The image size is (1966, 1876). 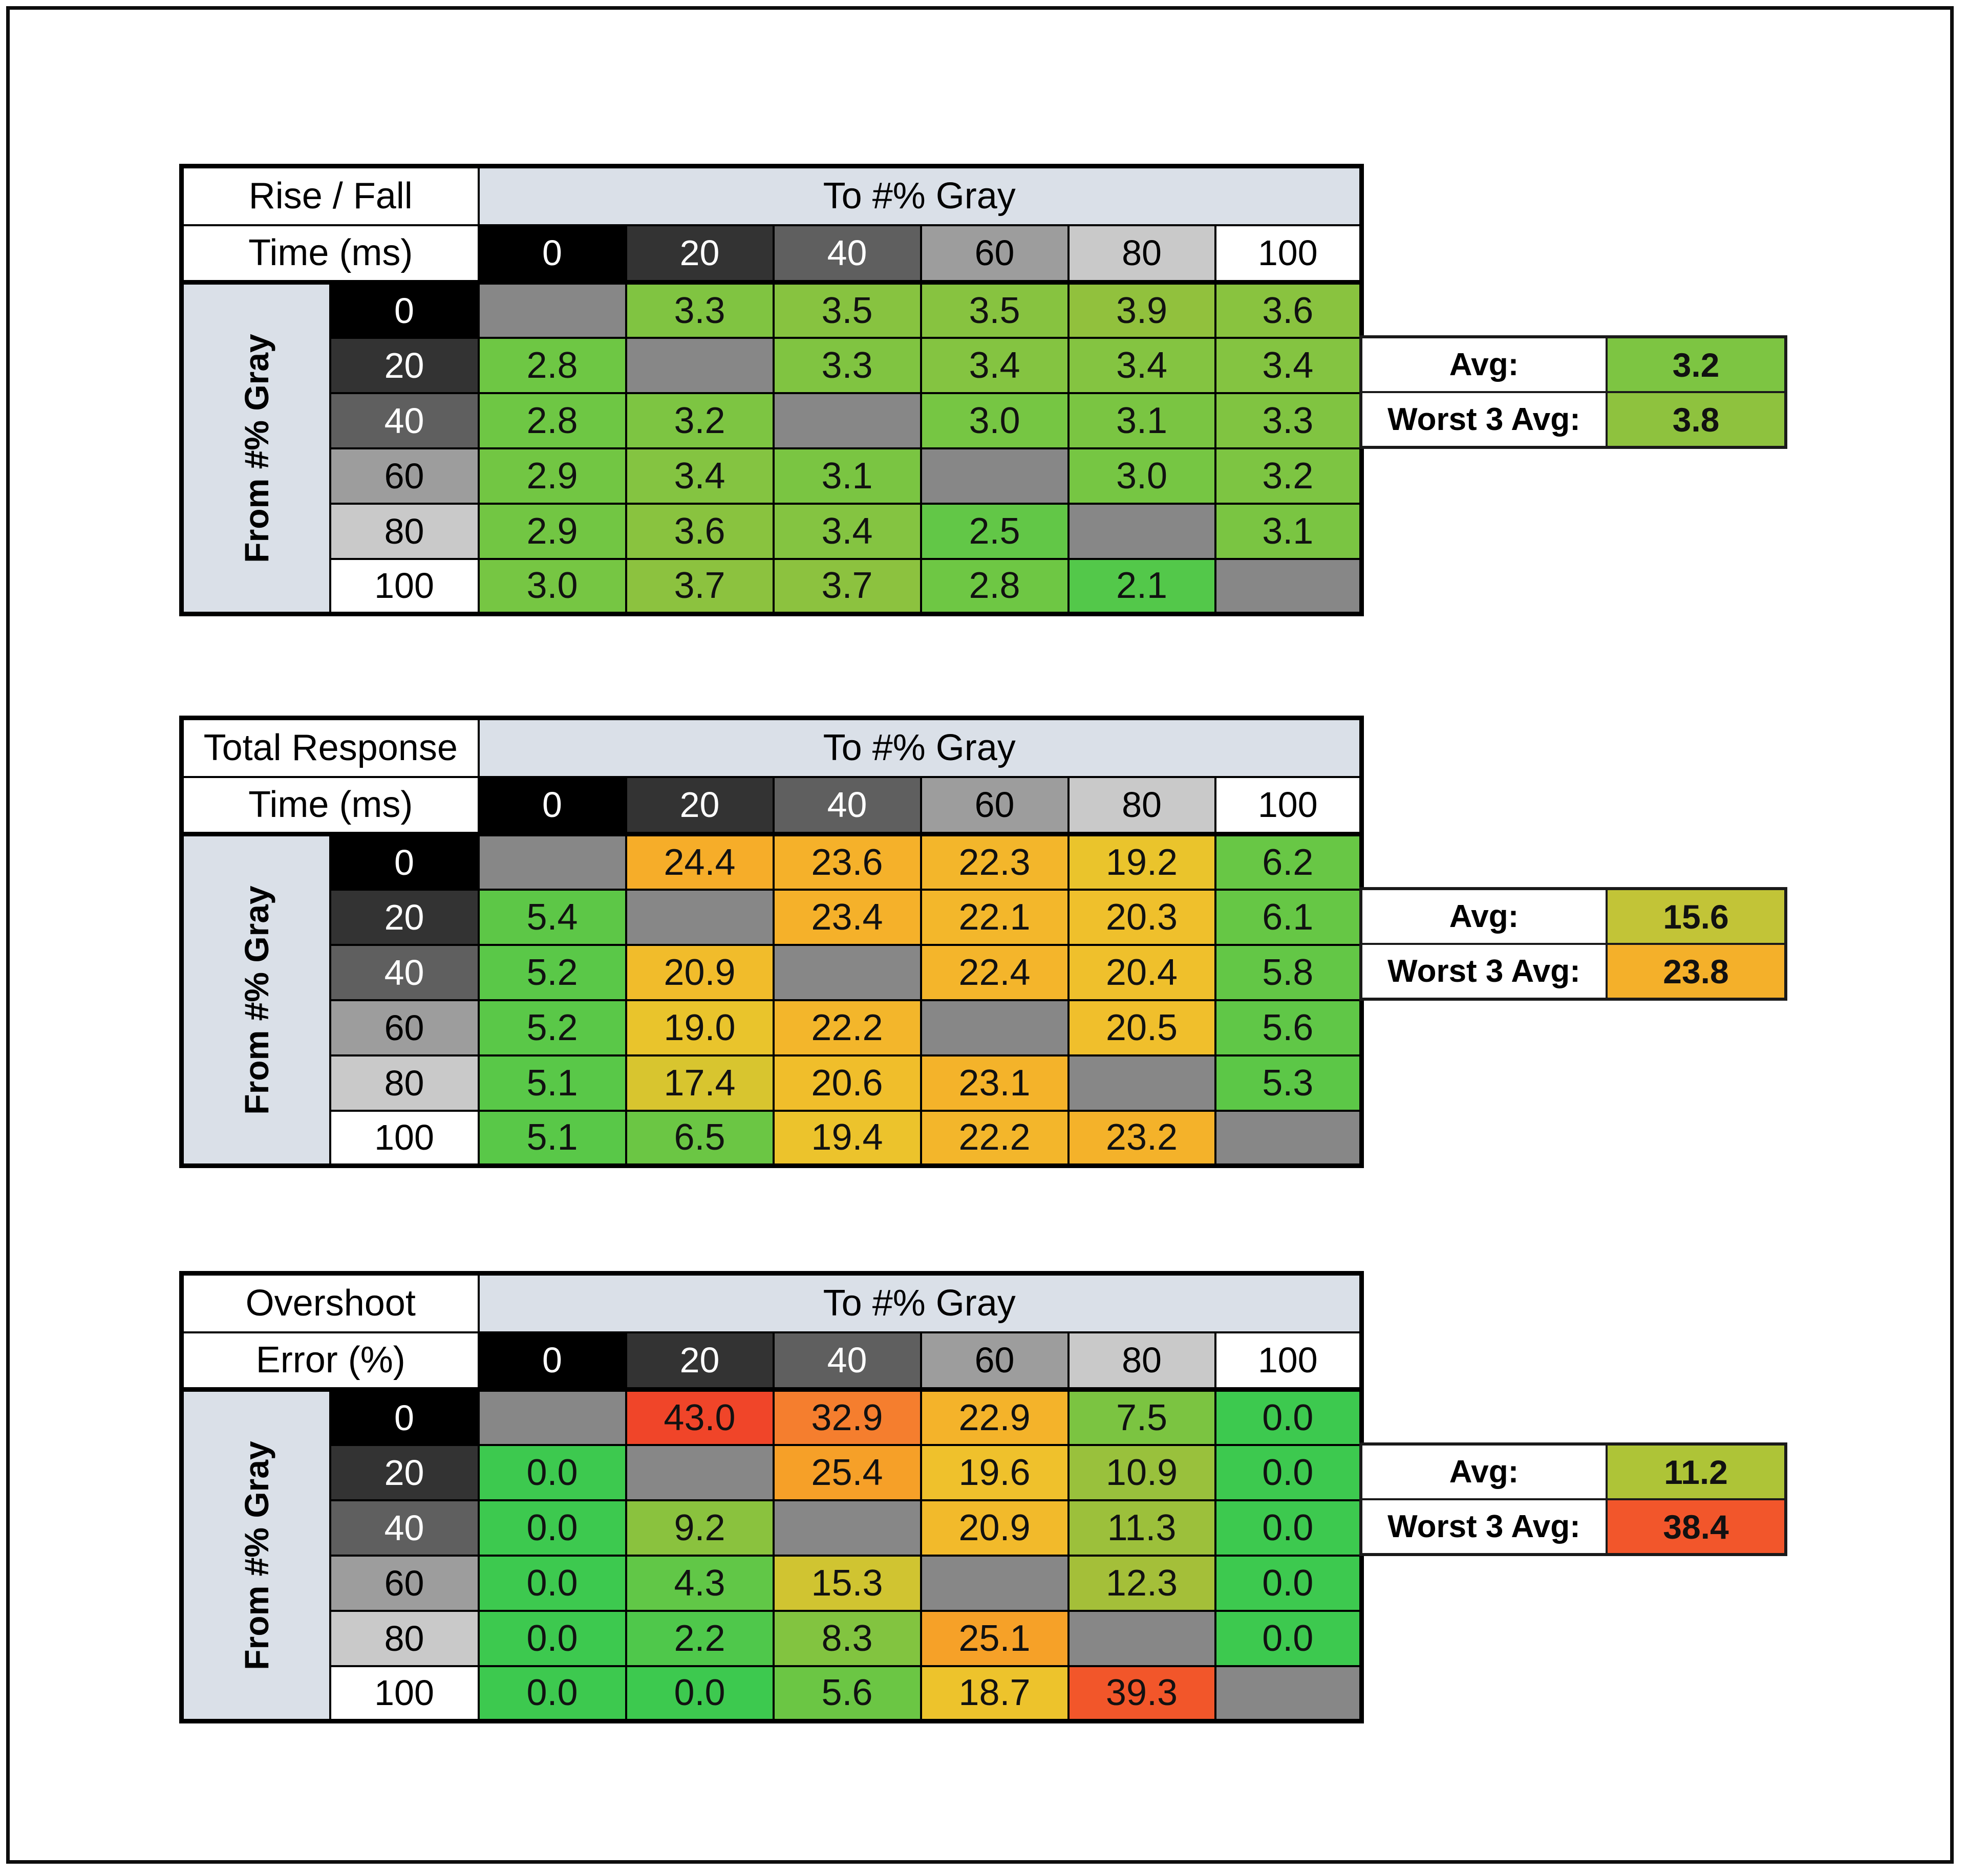 What do you see at coordinates (404, 862) in the screenshot?
I see `row-header-from-0: 0` at bounding box center [404, 862].